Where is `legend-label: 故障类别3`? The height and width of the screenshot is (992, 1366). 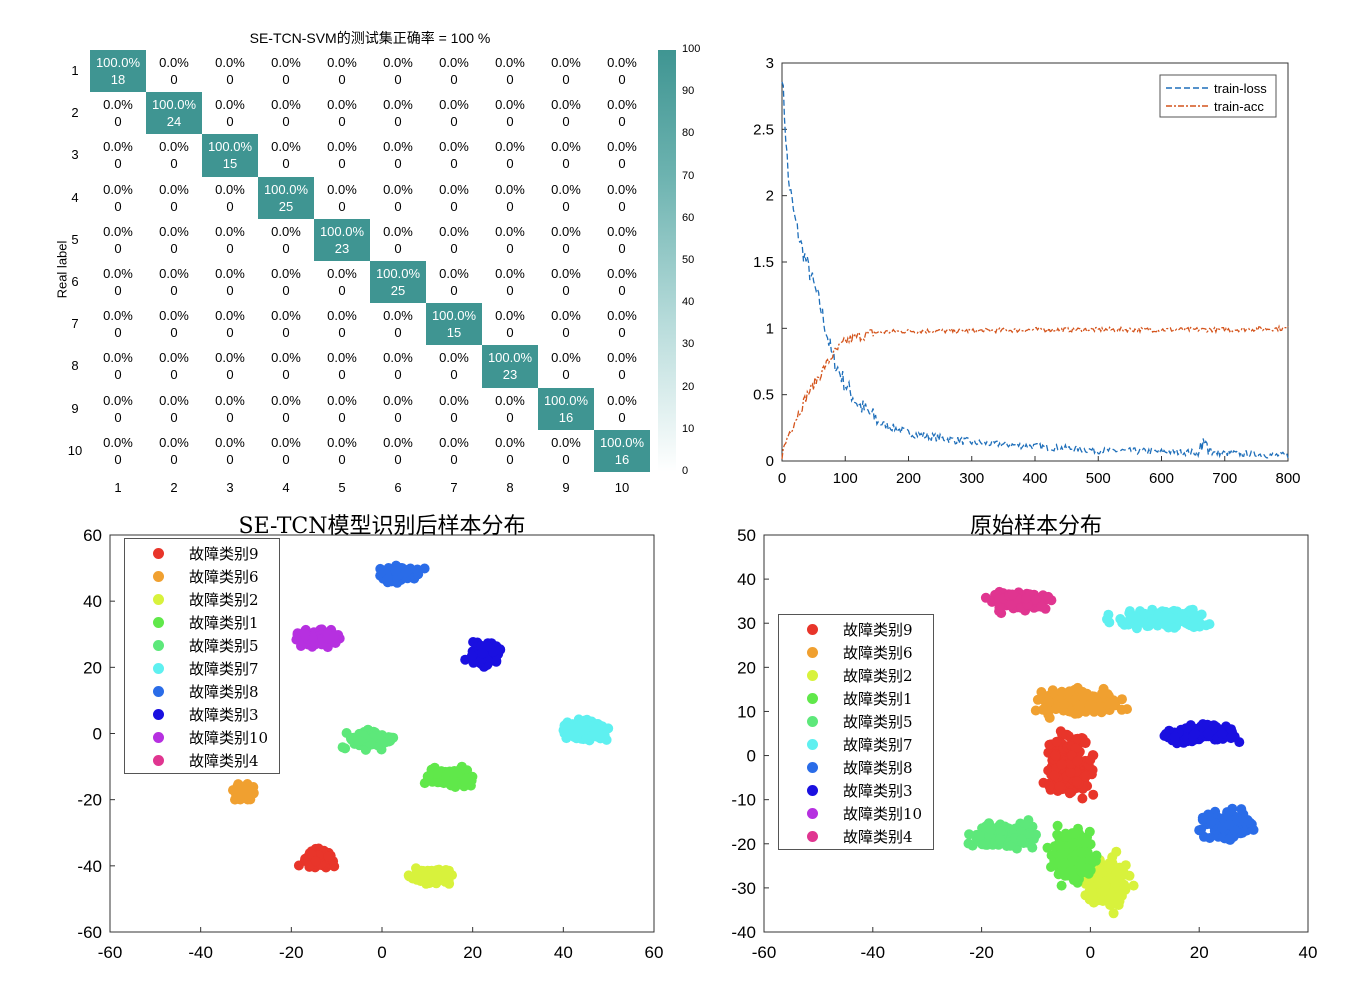
legend-label: 故障类别3 is located at coordinates (878, 791).